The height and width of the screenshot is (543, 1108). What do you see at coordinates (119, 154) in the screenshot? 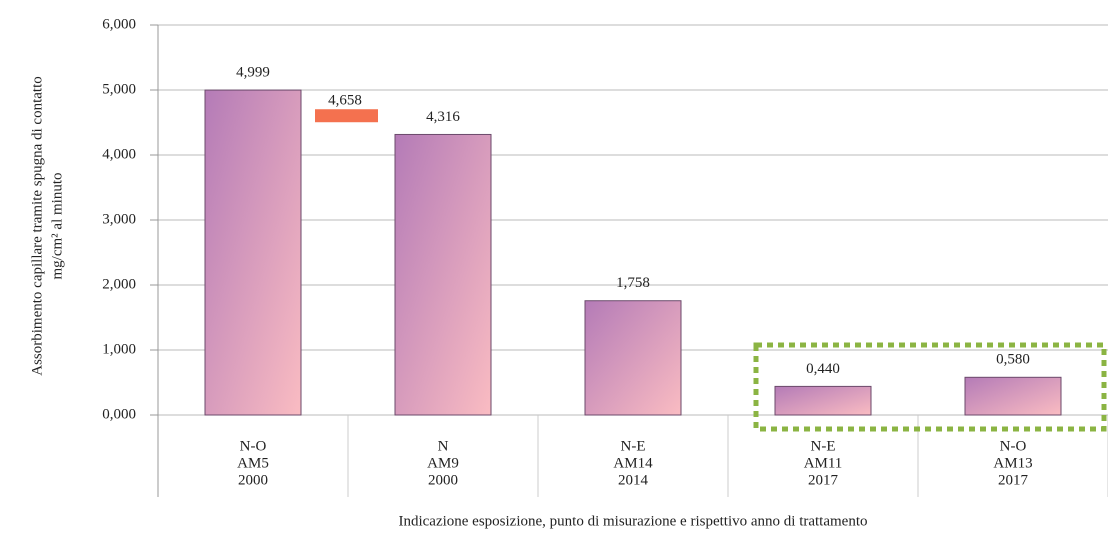
I see `y-tick-label: 4,000` at bounding box center [119, 154].